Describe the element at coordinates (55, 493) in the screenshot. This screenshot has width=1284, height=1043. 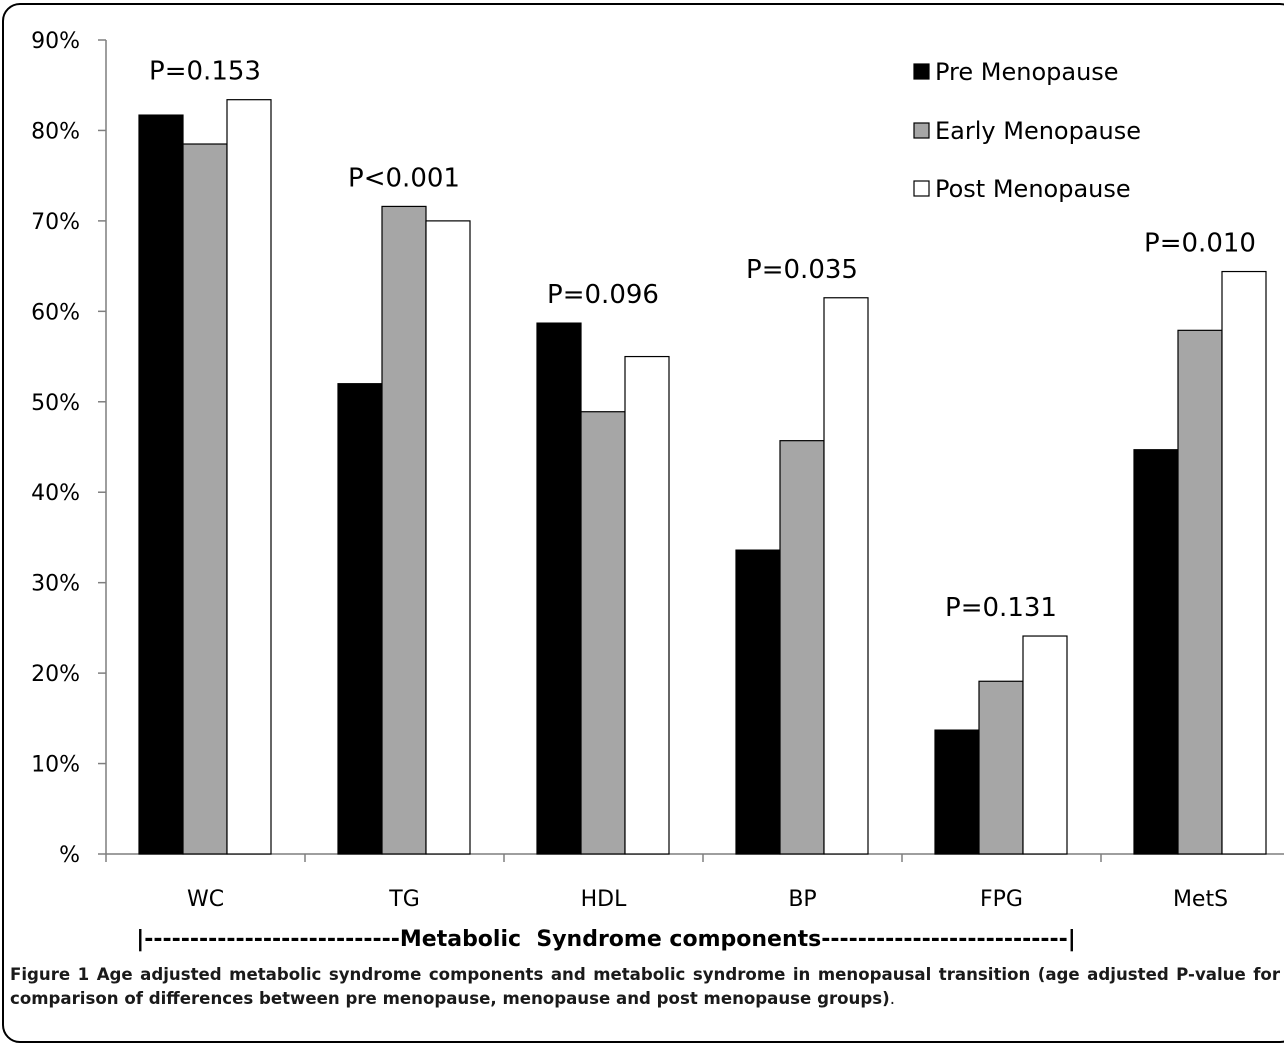
I see `y-tick-label: 40%` at that location.